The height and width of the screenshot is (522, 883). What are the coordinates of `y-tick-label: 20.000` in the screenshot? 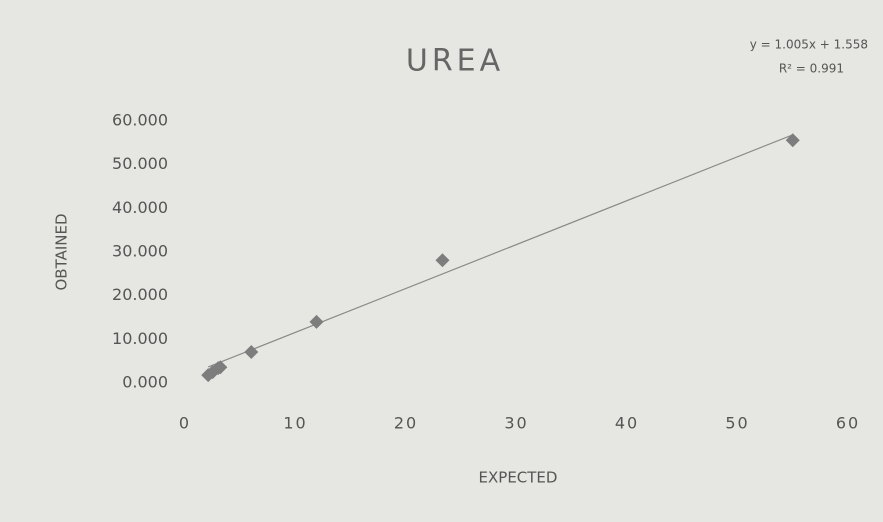 It's located at (140, 294).